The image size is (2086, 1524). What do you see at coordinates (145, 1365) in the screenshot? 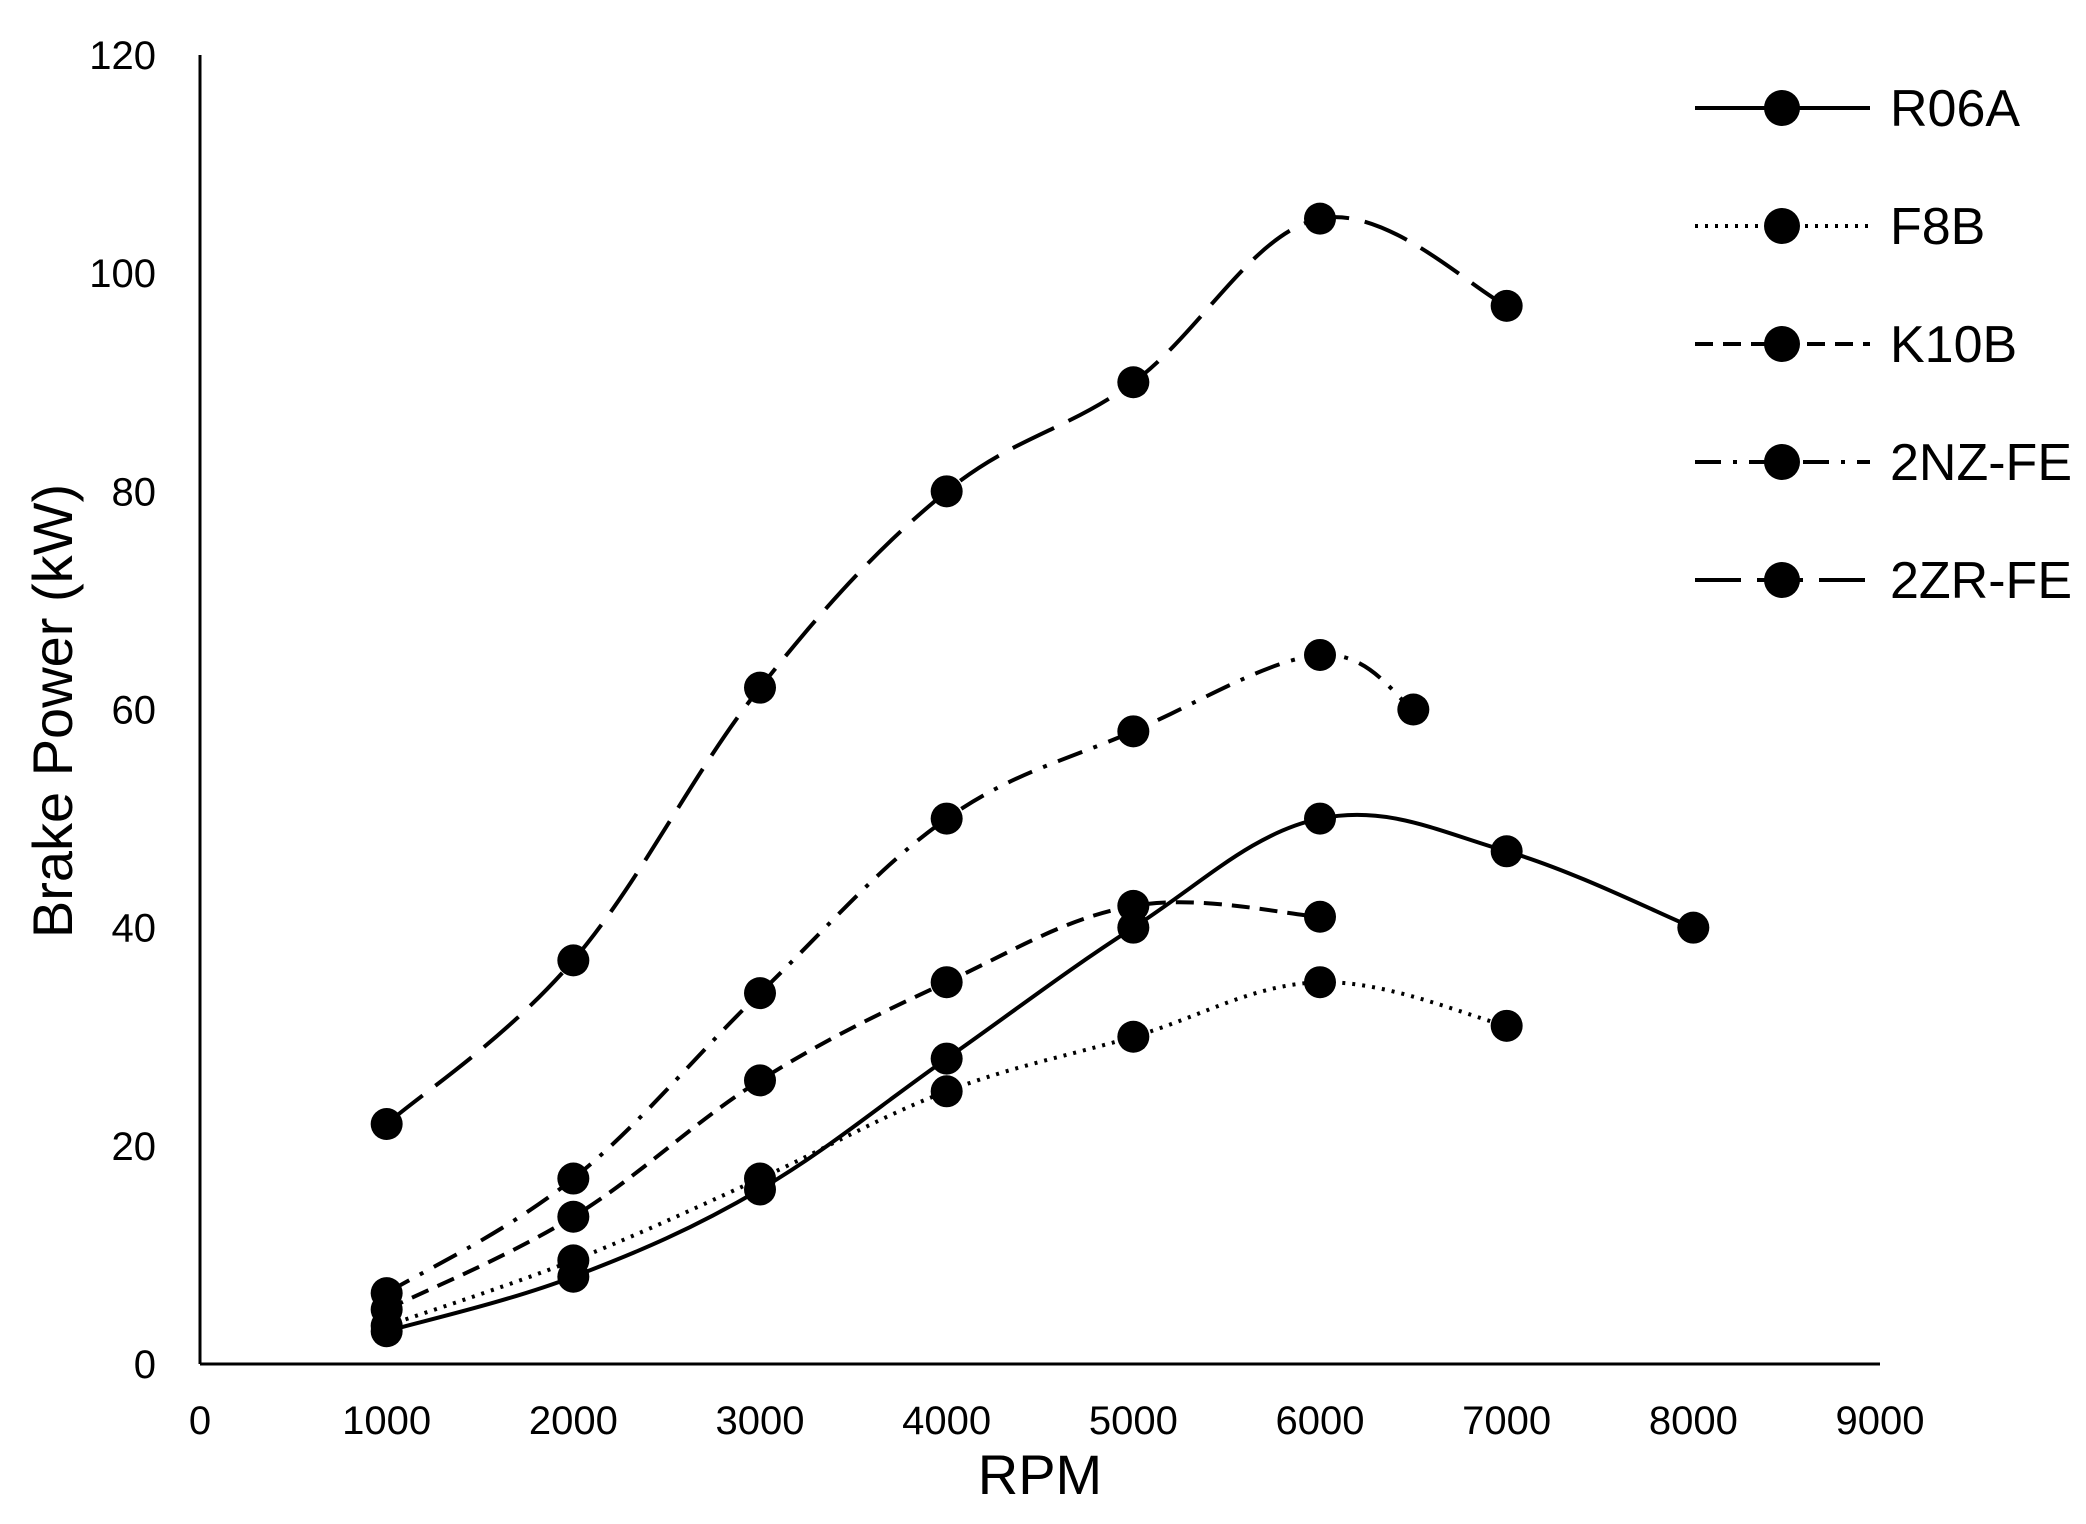
I see `y-tick-label: 0` at bounding box center [145, 1365].